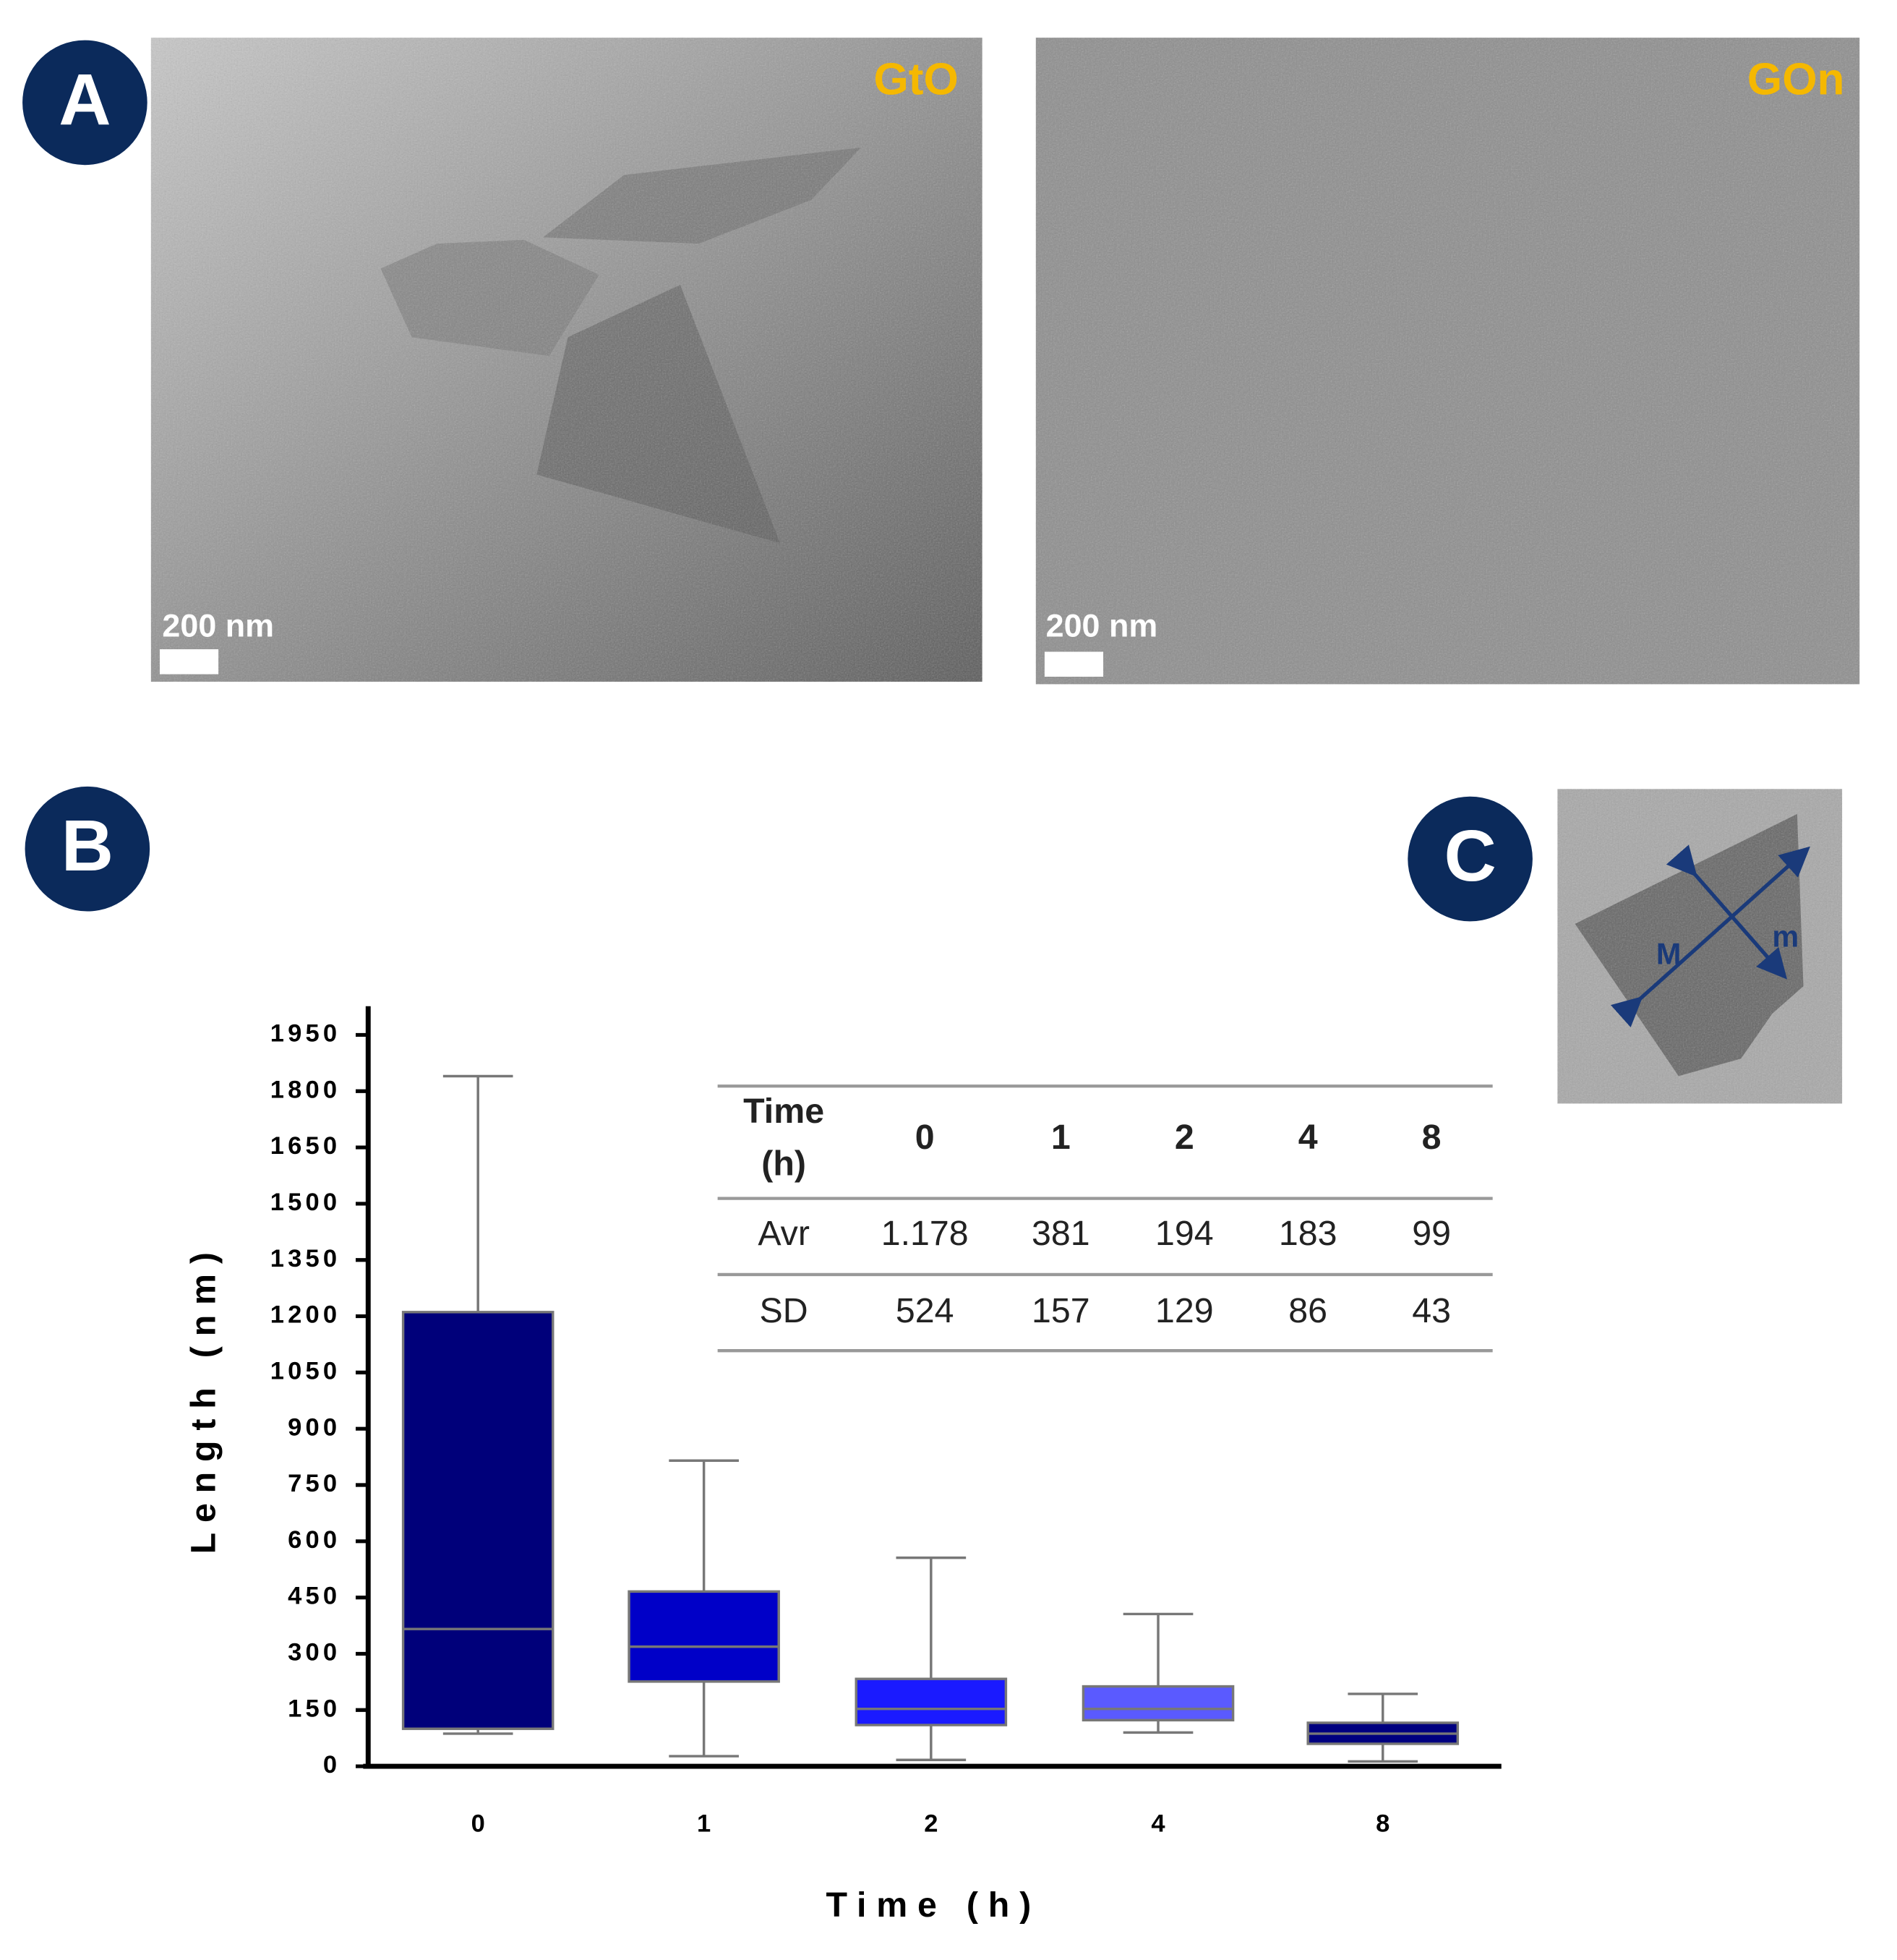  I want to click on table-header: 2, so click(1184, 1137).